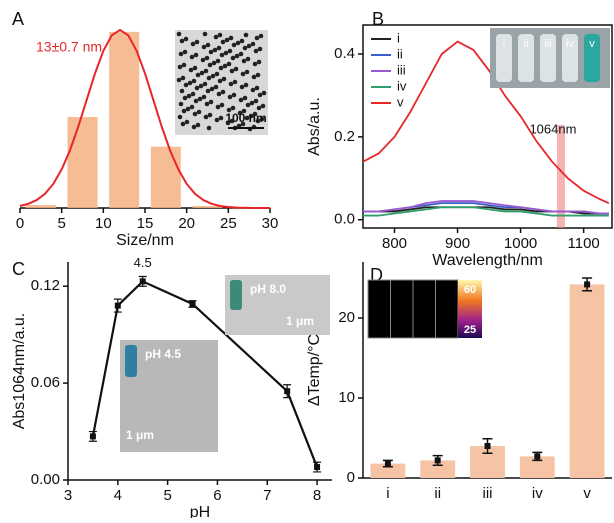 Image resolution: width=614 pixels, height=523 pixels. What do you see at coordinates (470, 290) in the screenshot?
I see `colorbar-label: 60` at bounding box center [470, 290].